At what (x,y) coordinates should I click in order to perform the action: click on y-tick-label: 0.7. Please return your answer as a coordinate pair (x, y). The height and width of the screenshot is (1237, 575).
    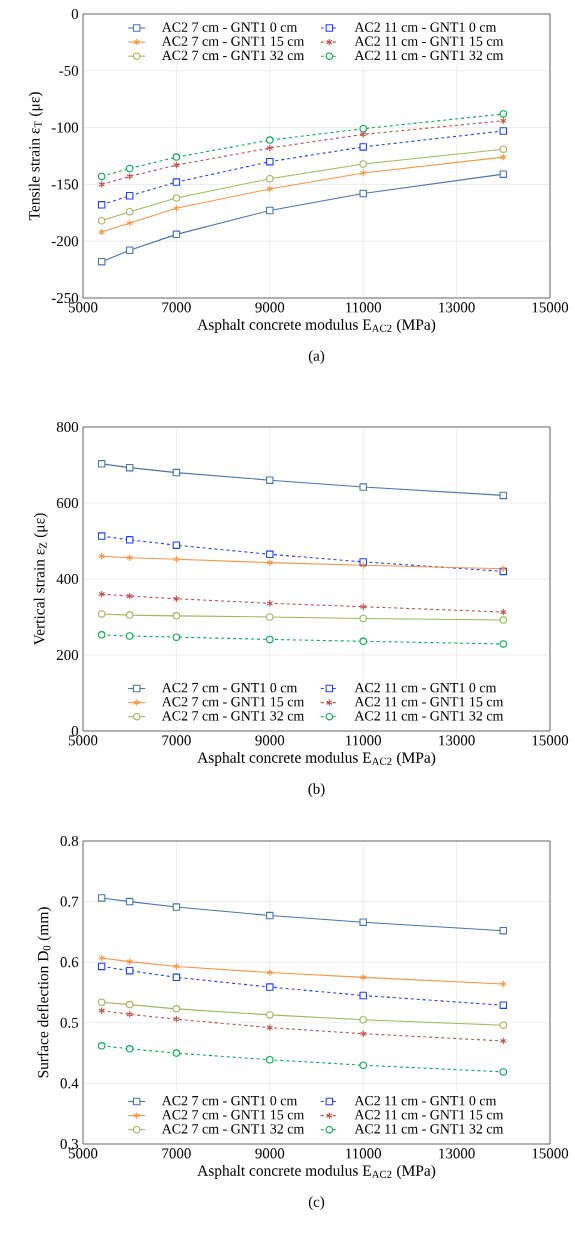
    Looking at the image, I should click on (69, 901).